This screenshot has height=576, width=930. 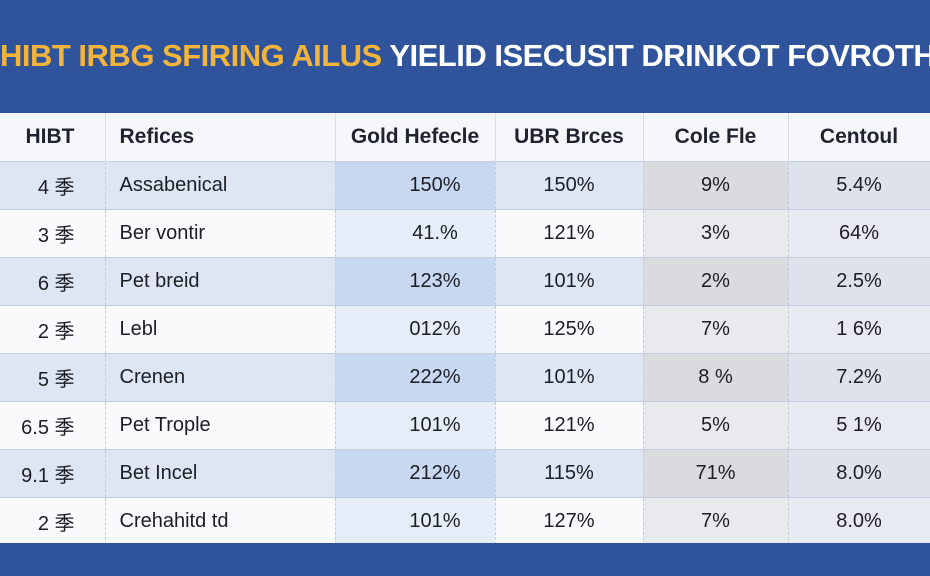 What do you see at coordinates (569, 520) in the screenshot?
I see `table-cell: 127%` at bounding box center [569, 520].